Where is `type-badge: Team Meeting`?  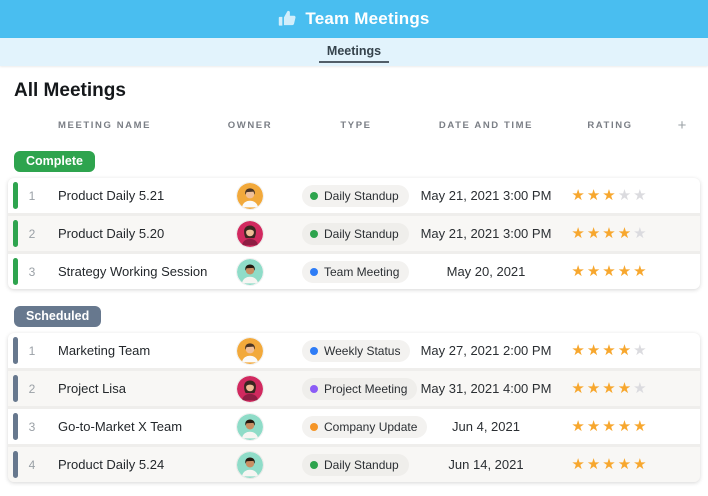 type-badge: Team Meeting is located at coordinates (356, 271).